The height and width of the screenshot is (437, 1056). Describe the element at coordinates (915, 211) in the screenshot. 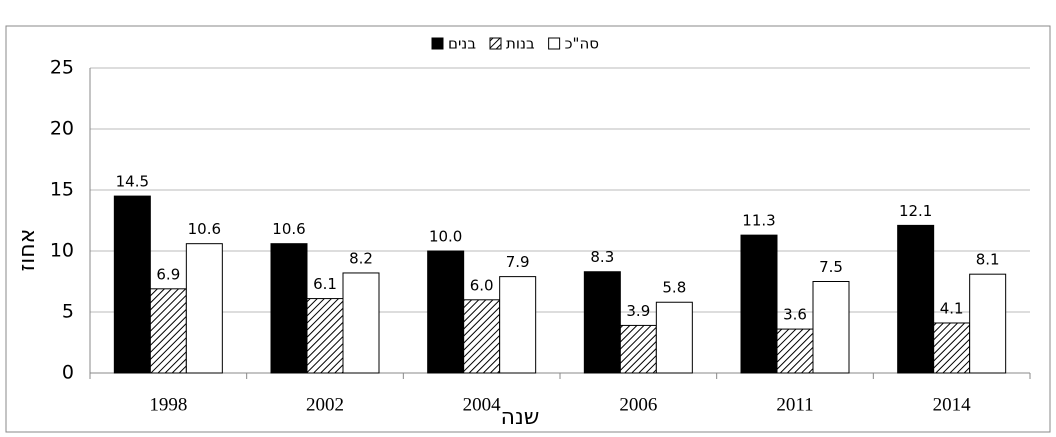

I see `value-label: 12.1` at that location.